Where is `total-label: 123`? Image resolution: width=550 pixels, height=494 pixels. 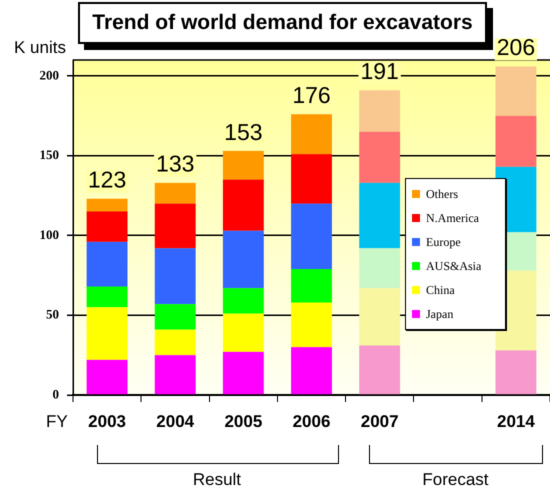 total-label: 123 is located at coordinates (107, 179).